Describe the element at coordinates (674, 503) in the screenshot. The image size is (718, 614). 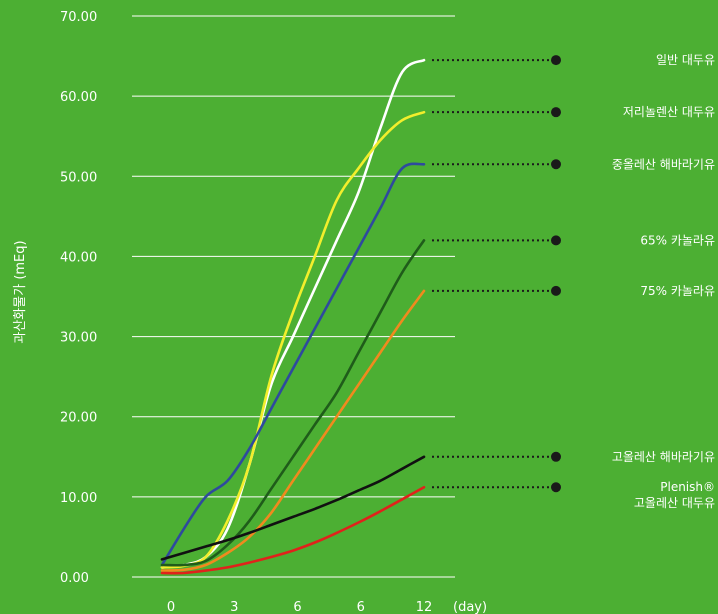
I see `legend-label: 고올레산 대두유` at that location.